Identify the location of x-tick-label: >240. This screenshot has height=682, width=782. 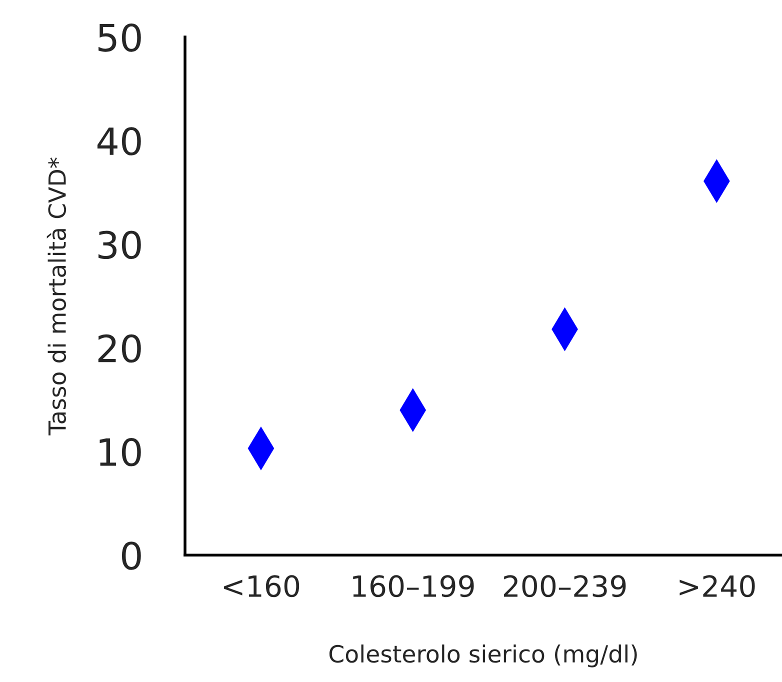
(717, 586).